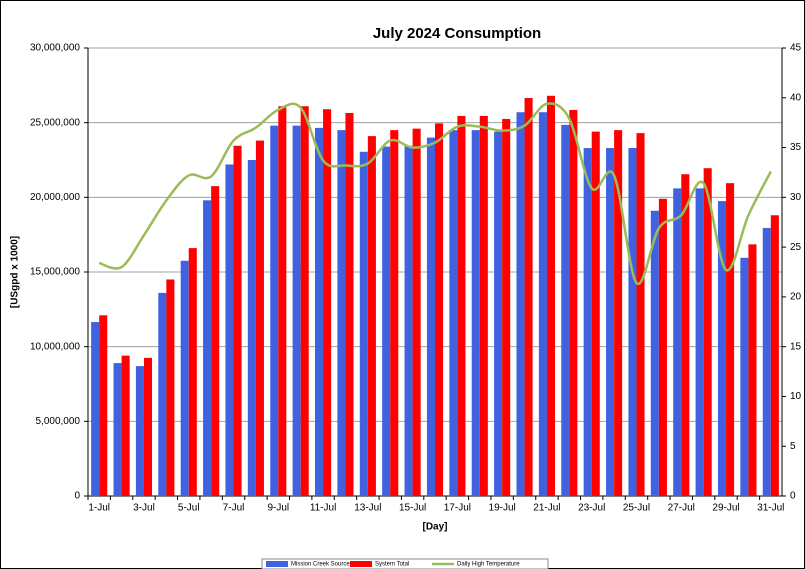 The height and width of the screenshot is (569, 805). I want to click on y-tick-label: 15,000,000, so click(55, 272).